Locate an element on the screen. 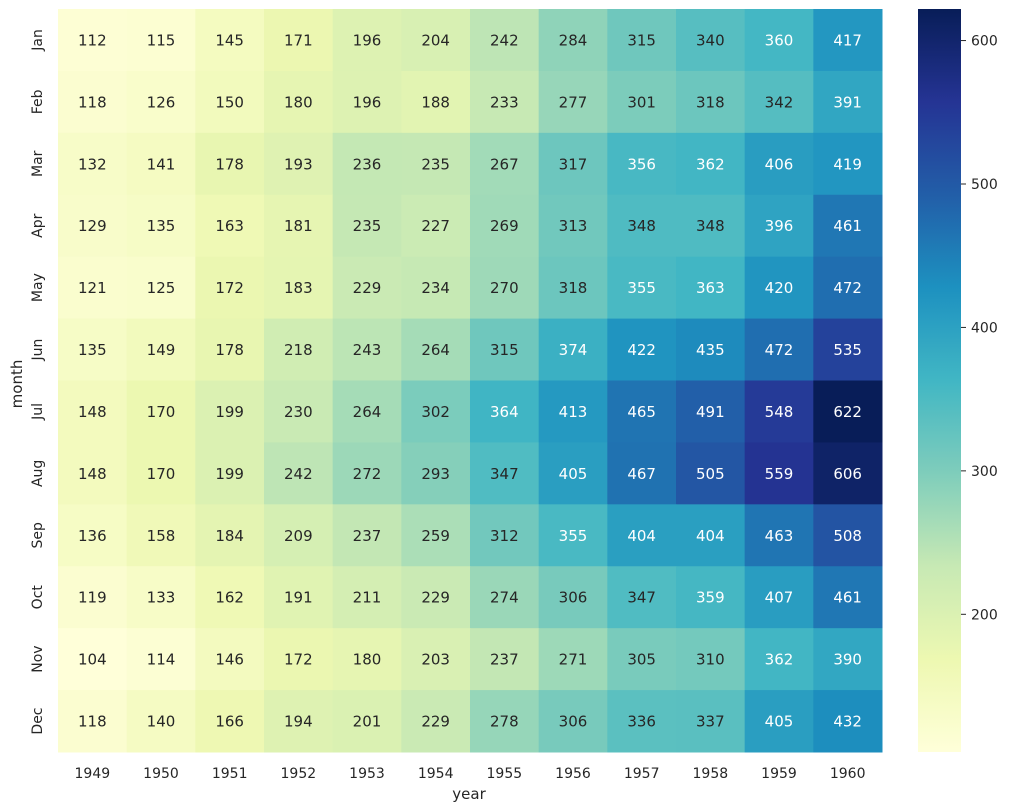  y-tick-labels: Jan Feb Mar Apr May Jun Jul Aug Sep Oct Nov Dec is located at coordinates (38, 381).